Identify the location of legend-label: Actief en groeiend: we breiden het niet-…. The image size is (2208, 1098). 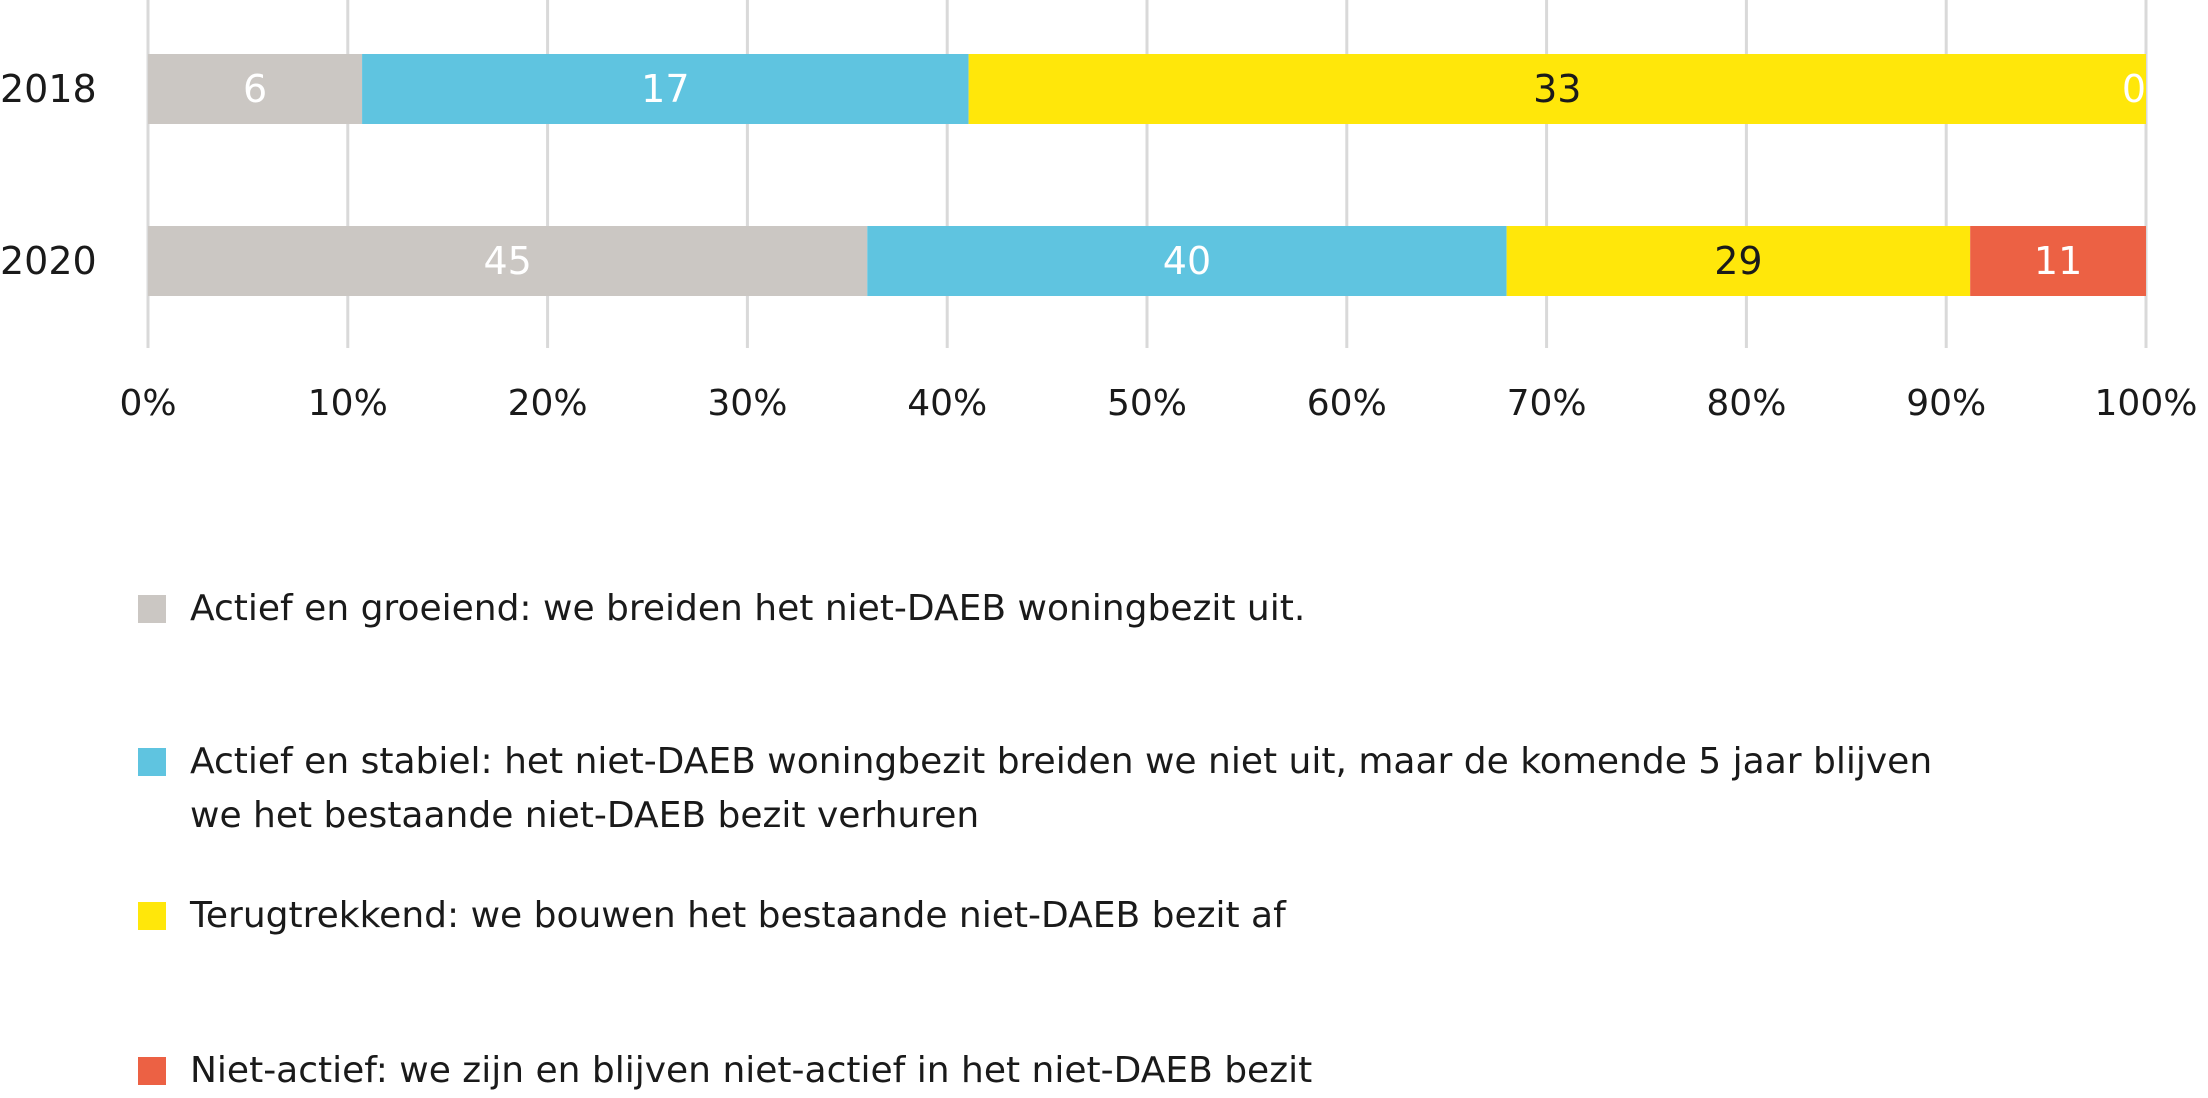
(748, 608).